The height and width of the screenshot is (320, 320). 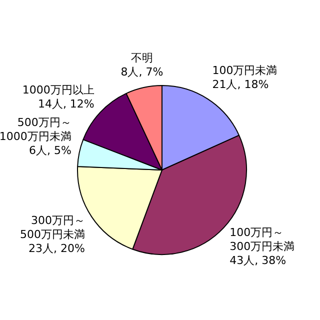 What do you see at coordinates (141, 58) in the screenshot?
I see `slice-label: 不明` at bounding box center [141, 58].